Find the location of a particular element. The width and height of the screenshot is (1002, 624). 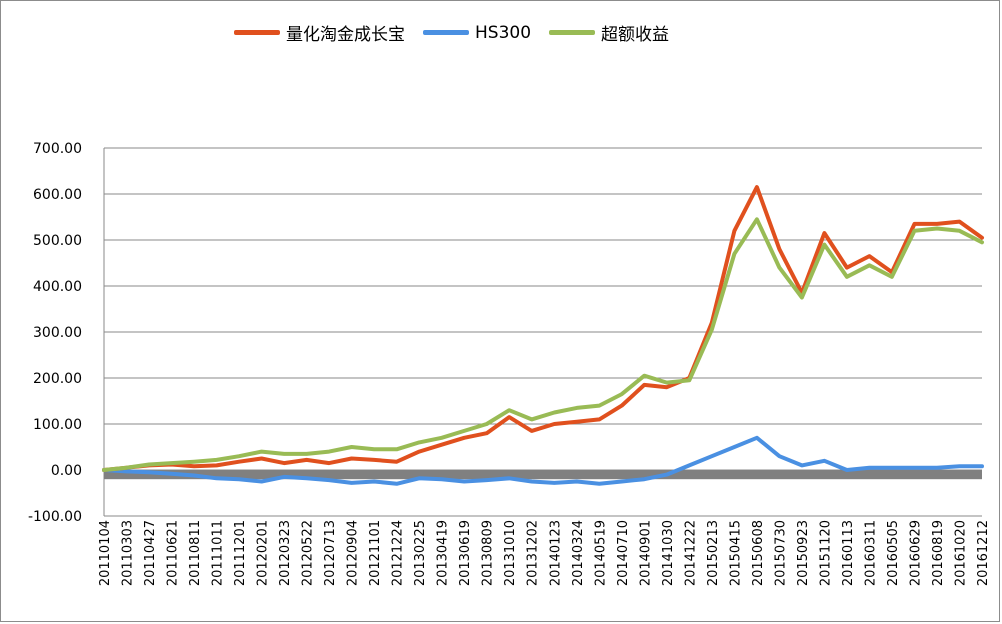

x-tick-label-36: 20160629 is located at coordinates (915, 553).